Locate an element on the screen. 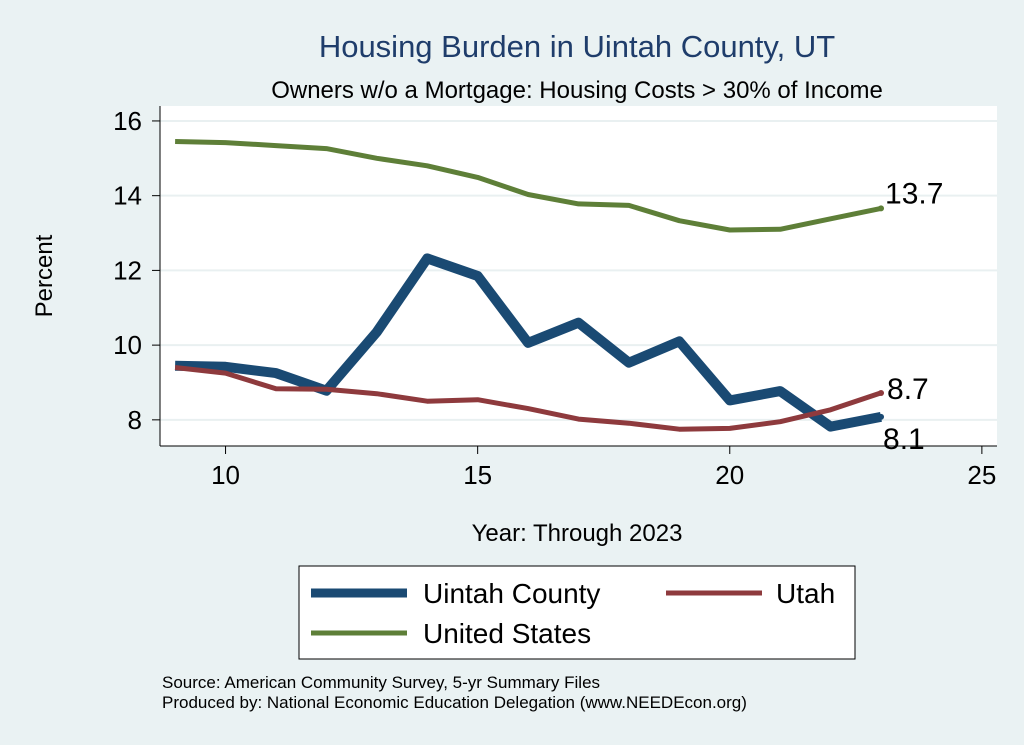 This screenshot has height=745, width=1024. ytick-label: 8 is located at coordinates (135, 420).